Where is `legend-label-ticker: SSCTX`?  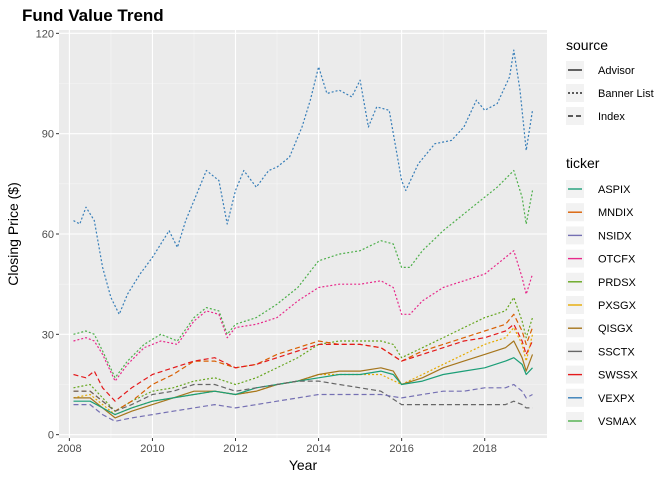 legend-label-ticker: SSCTX is located at coordinates (616, 352).